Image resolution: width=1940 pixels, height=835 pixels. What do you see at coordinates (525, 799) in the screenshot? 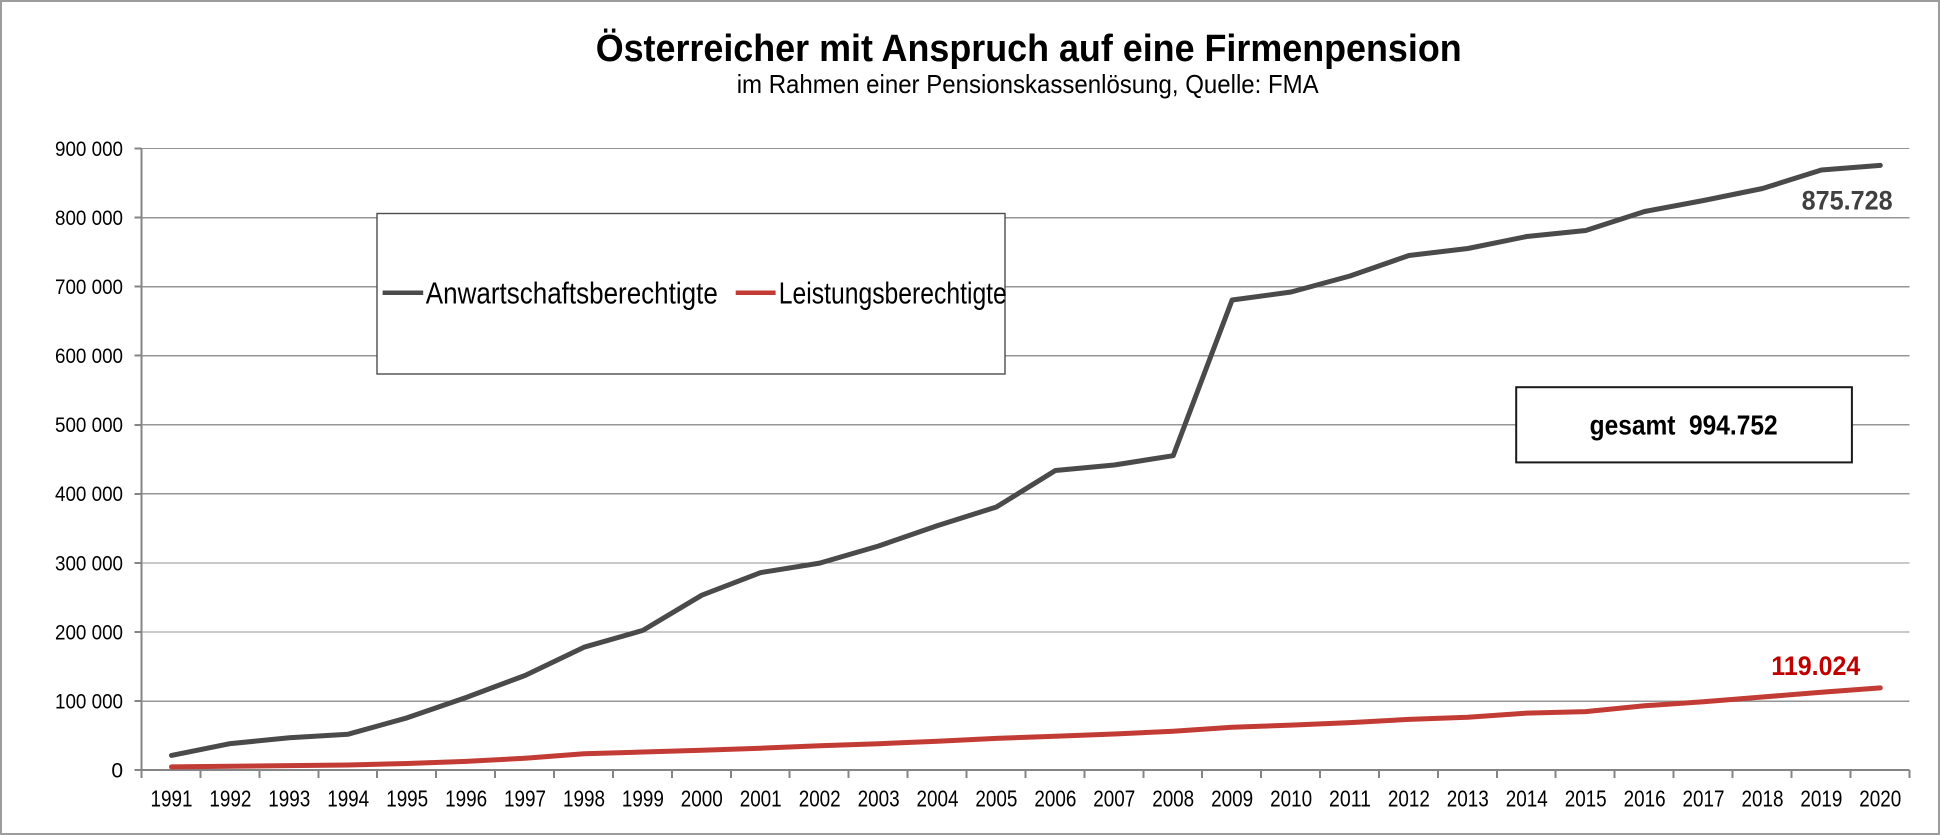
I see `svg-text: 1997` at bounding box center [525, 799].